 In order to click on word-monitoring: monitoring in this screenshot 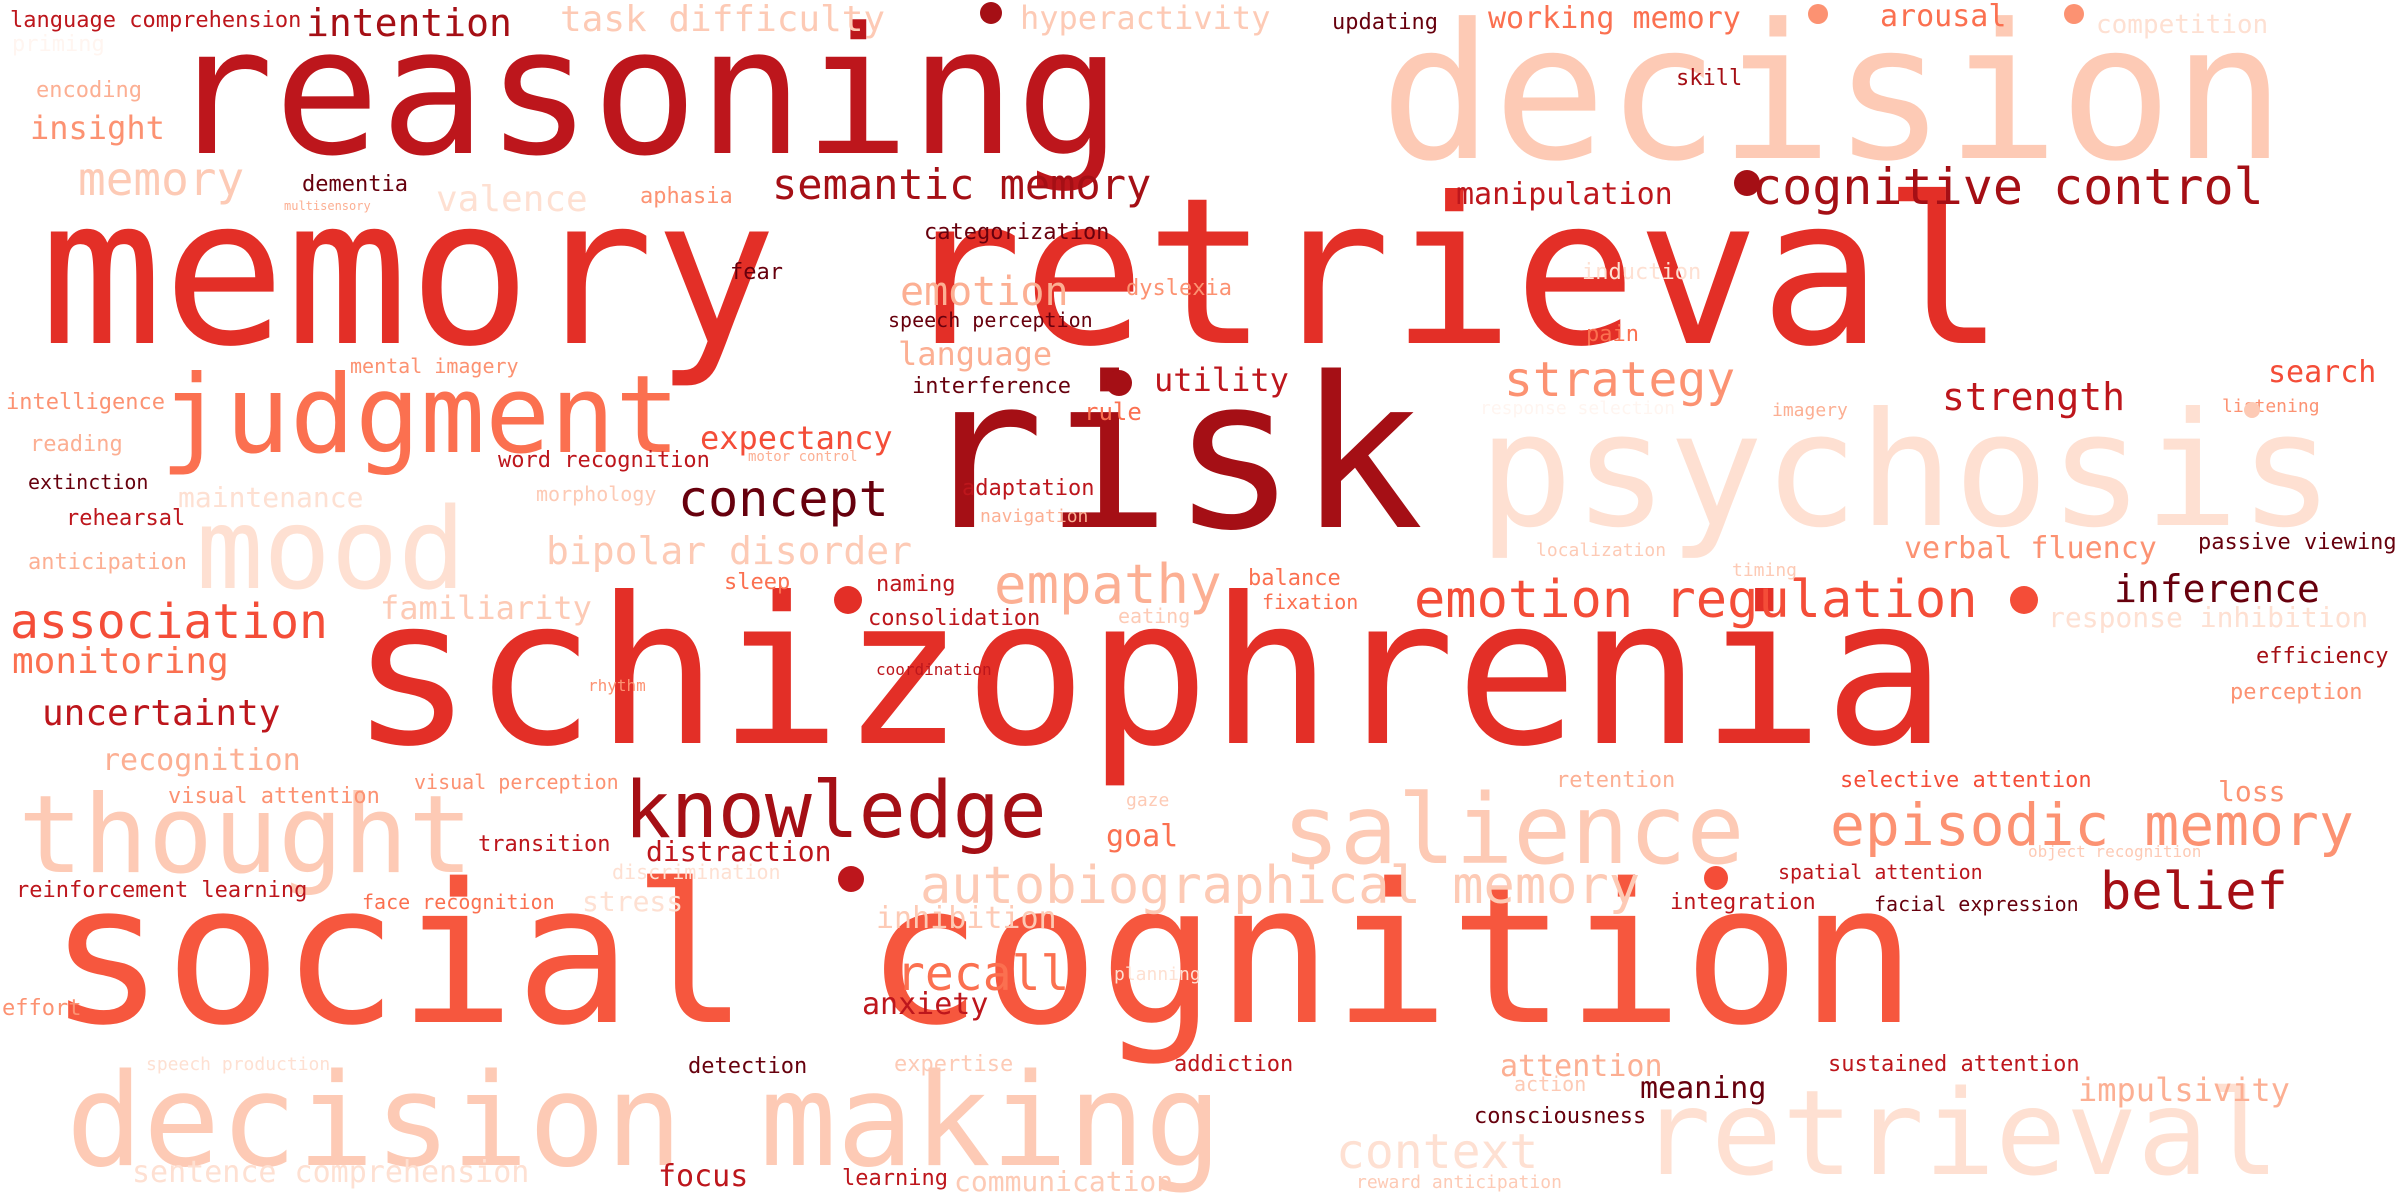, I will do `click(120, 661)`.